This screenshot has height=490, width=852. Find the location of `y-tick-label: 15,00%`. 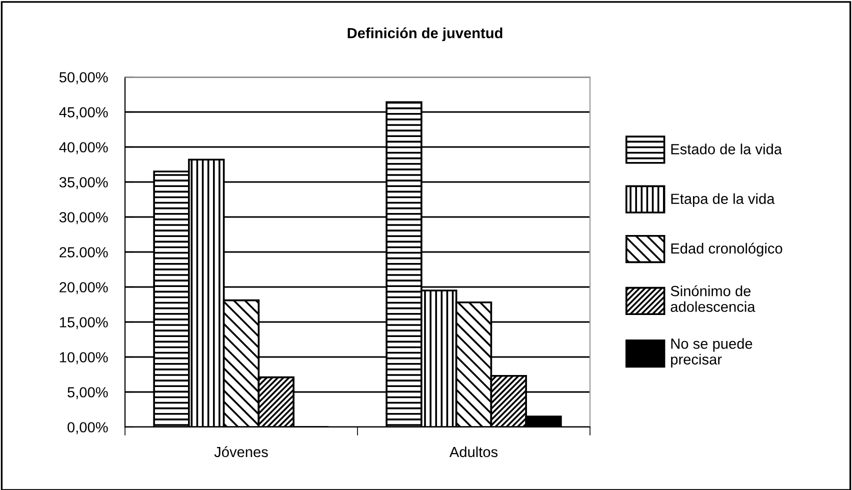

y-tick-label: 15,00% is located at coordinates (84, 323).